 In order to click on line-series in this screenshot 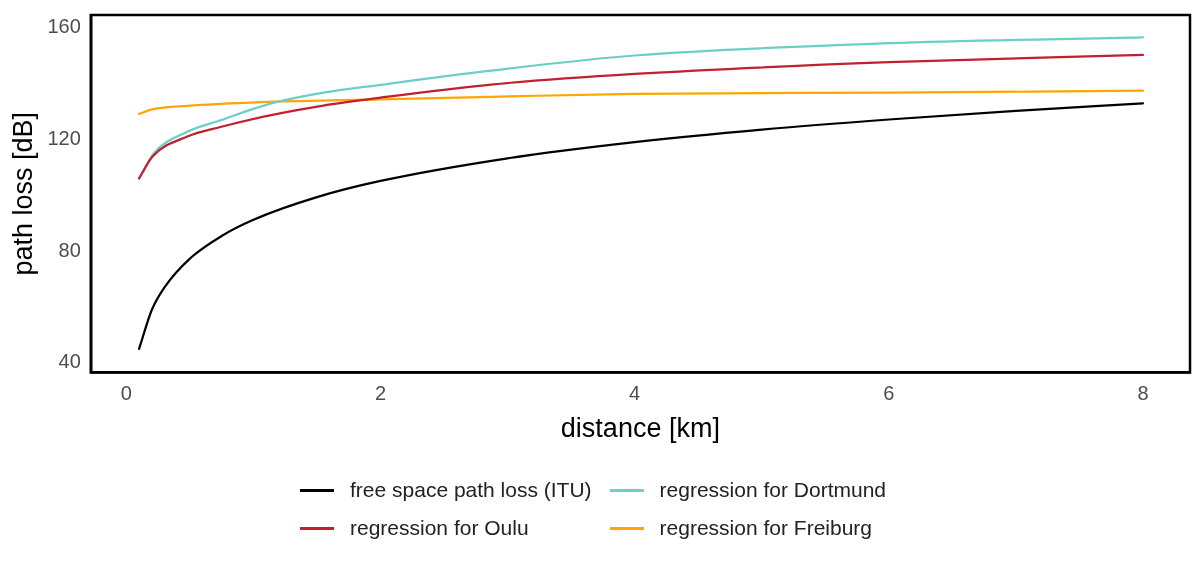, I will do `click(641, 102)`.